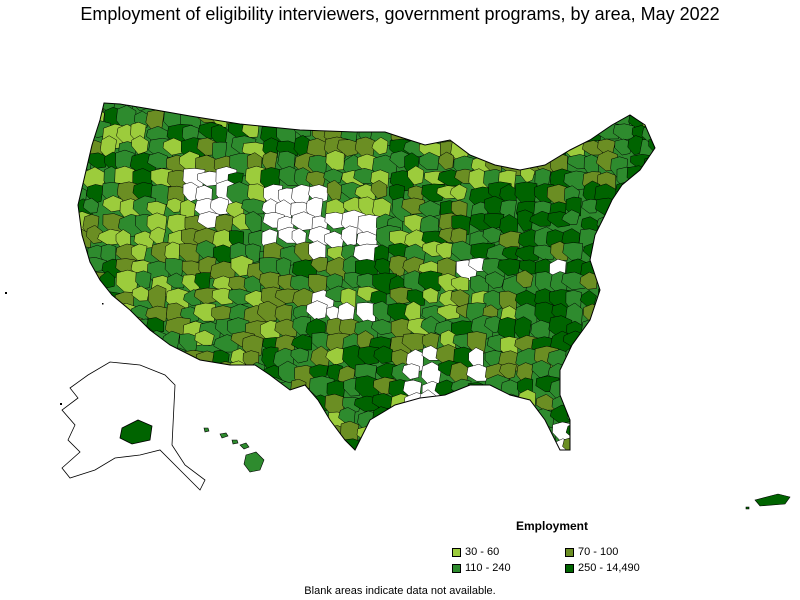  Describe the element at coordinates (400, 591) in the screenshot. I see `footnote: Blank areas indicate data not available.` at that location.